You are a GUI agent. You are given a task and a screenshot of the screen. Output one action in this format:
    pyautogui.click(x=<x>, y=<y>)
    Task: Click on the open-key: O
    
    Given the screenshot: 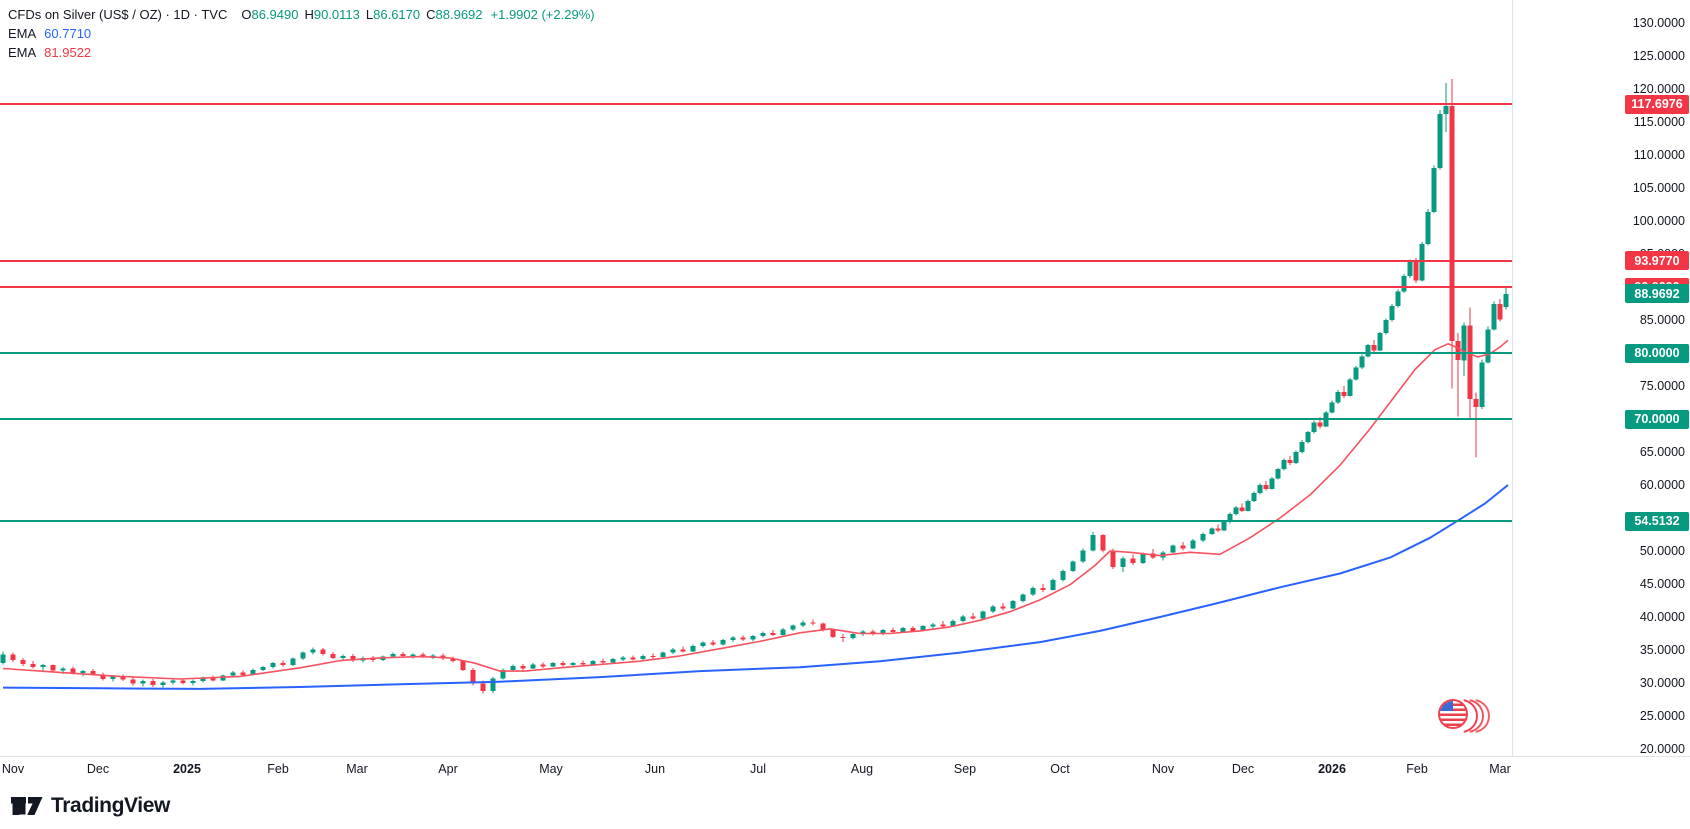 What is the action you would take?
    pyautogui.click(x=246, y=14)
    